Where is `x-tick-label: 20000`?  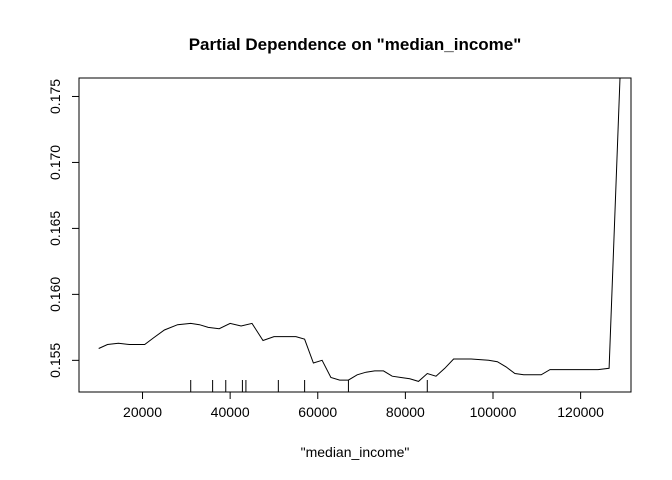 x-tick-label: 20000 is located at coordinates (142, 412).